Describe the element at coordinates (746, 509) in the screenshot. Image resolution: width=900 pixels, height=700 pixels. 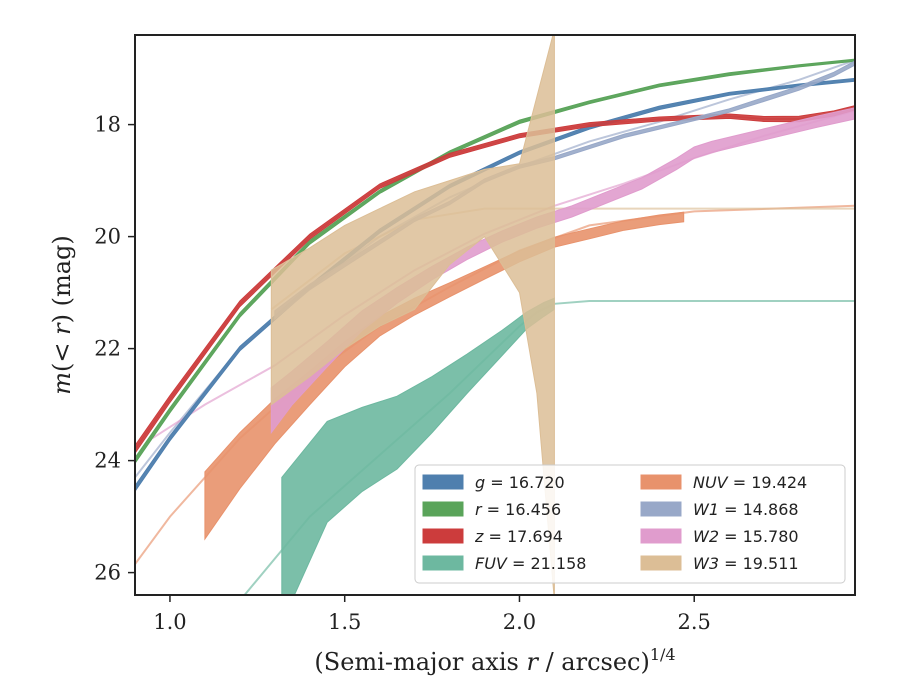
I see `legend-label: W1 = 14.868` at that location.